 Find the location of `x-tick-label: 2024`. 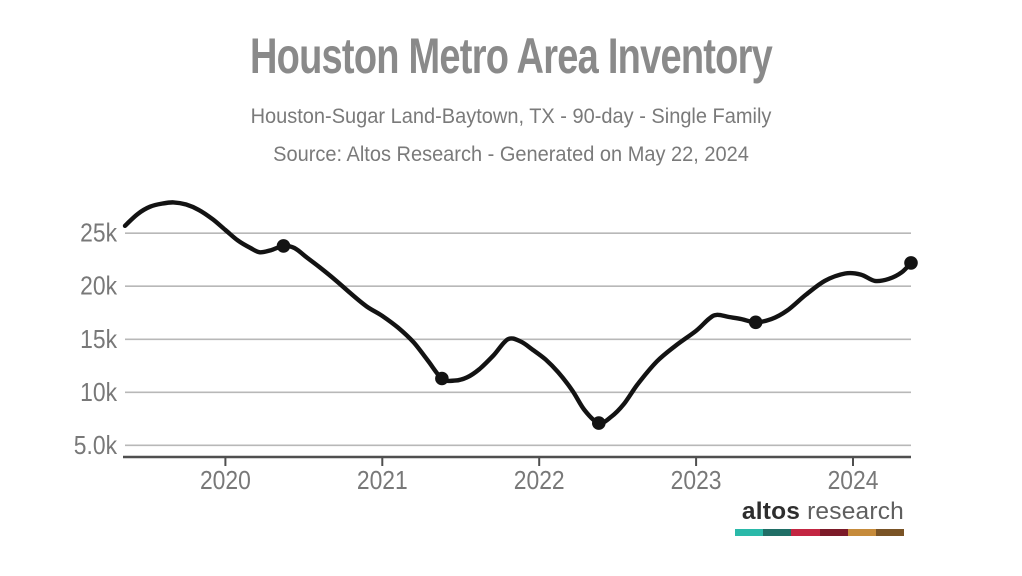

x-tick-label: 2024 is located at coordinates (853, 481).